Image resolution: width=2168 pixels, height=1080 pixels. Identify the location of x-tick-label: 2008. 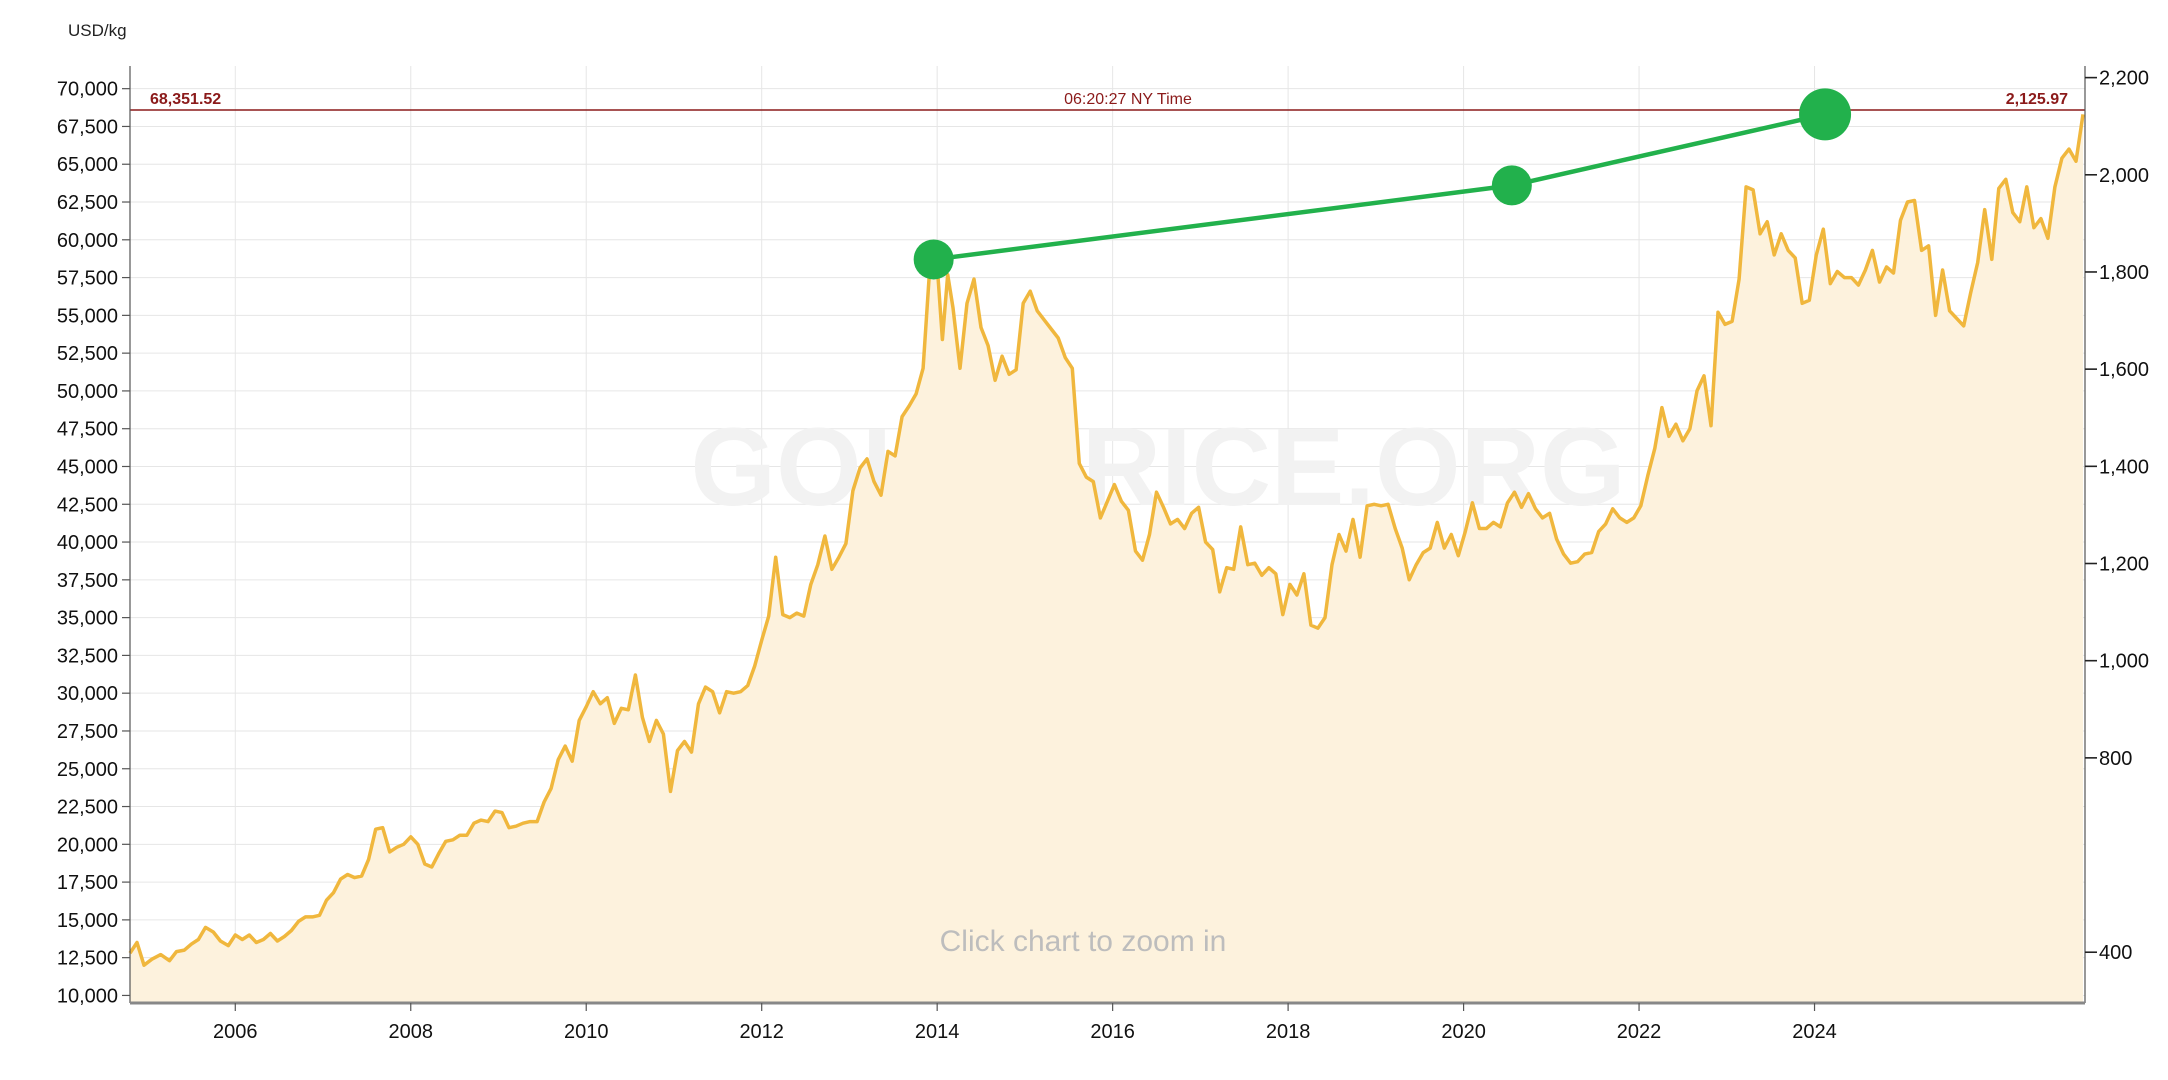
(411, 1032).